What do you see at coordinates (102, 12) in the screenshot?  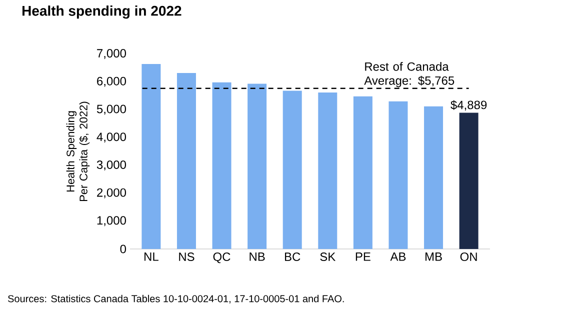 I see `chart-title: Health spending in 2022` at bounding box center [102, 12].